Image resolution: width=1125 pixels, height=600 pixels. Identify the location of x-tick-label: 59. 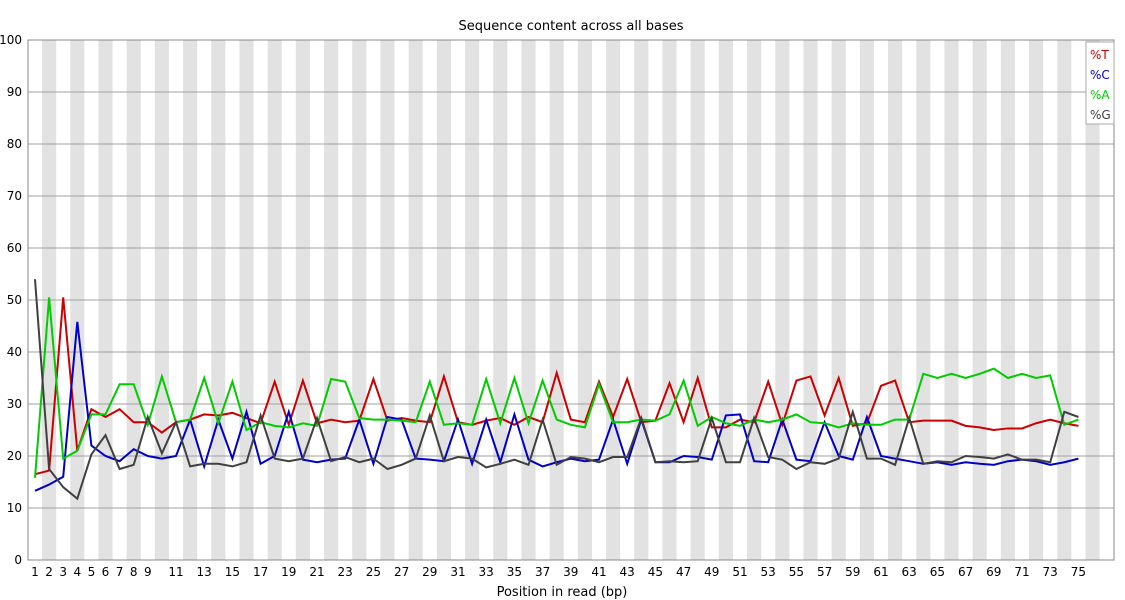
(852, 572).